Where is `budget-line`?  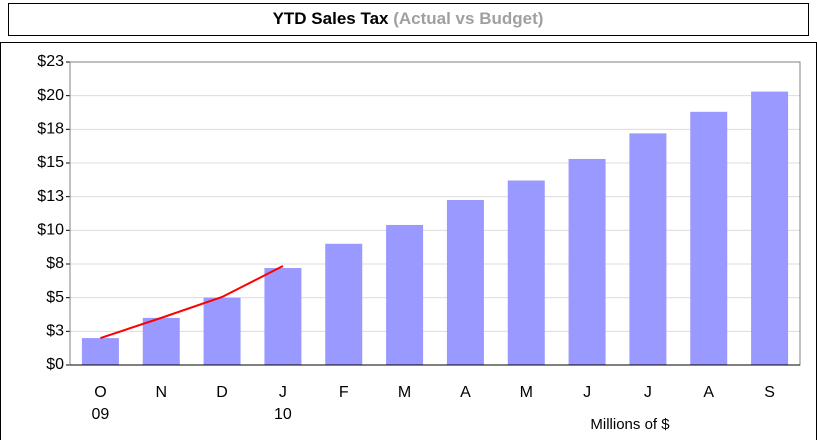 budget-line is located at coordinates (192, 302).